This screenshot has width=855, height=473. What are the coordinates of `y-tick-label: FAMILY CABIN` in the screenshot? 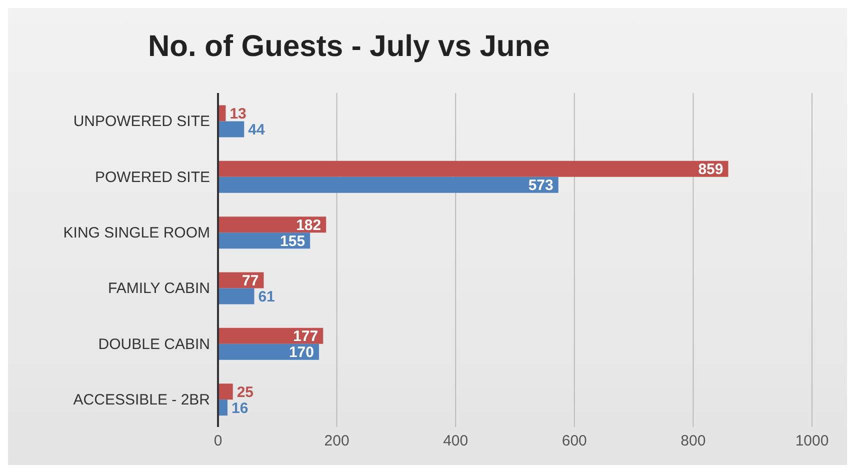 It's located at (159, 289).